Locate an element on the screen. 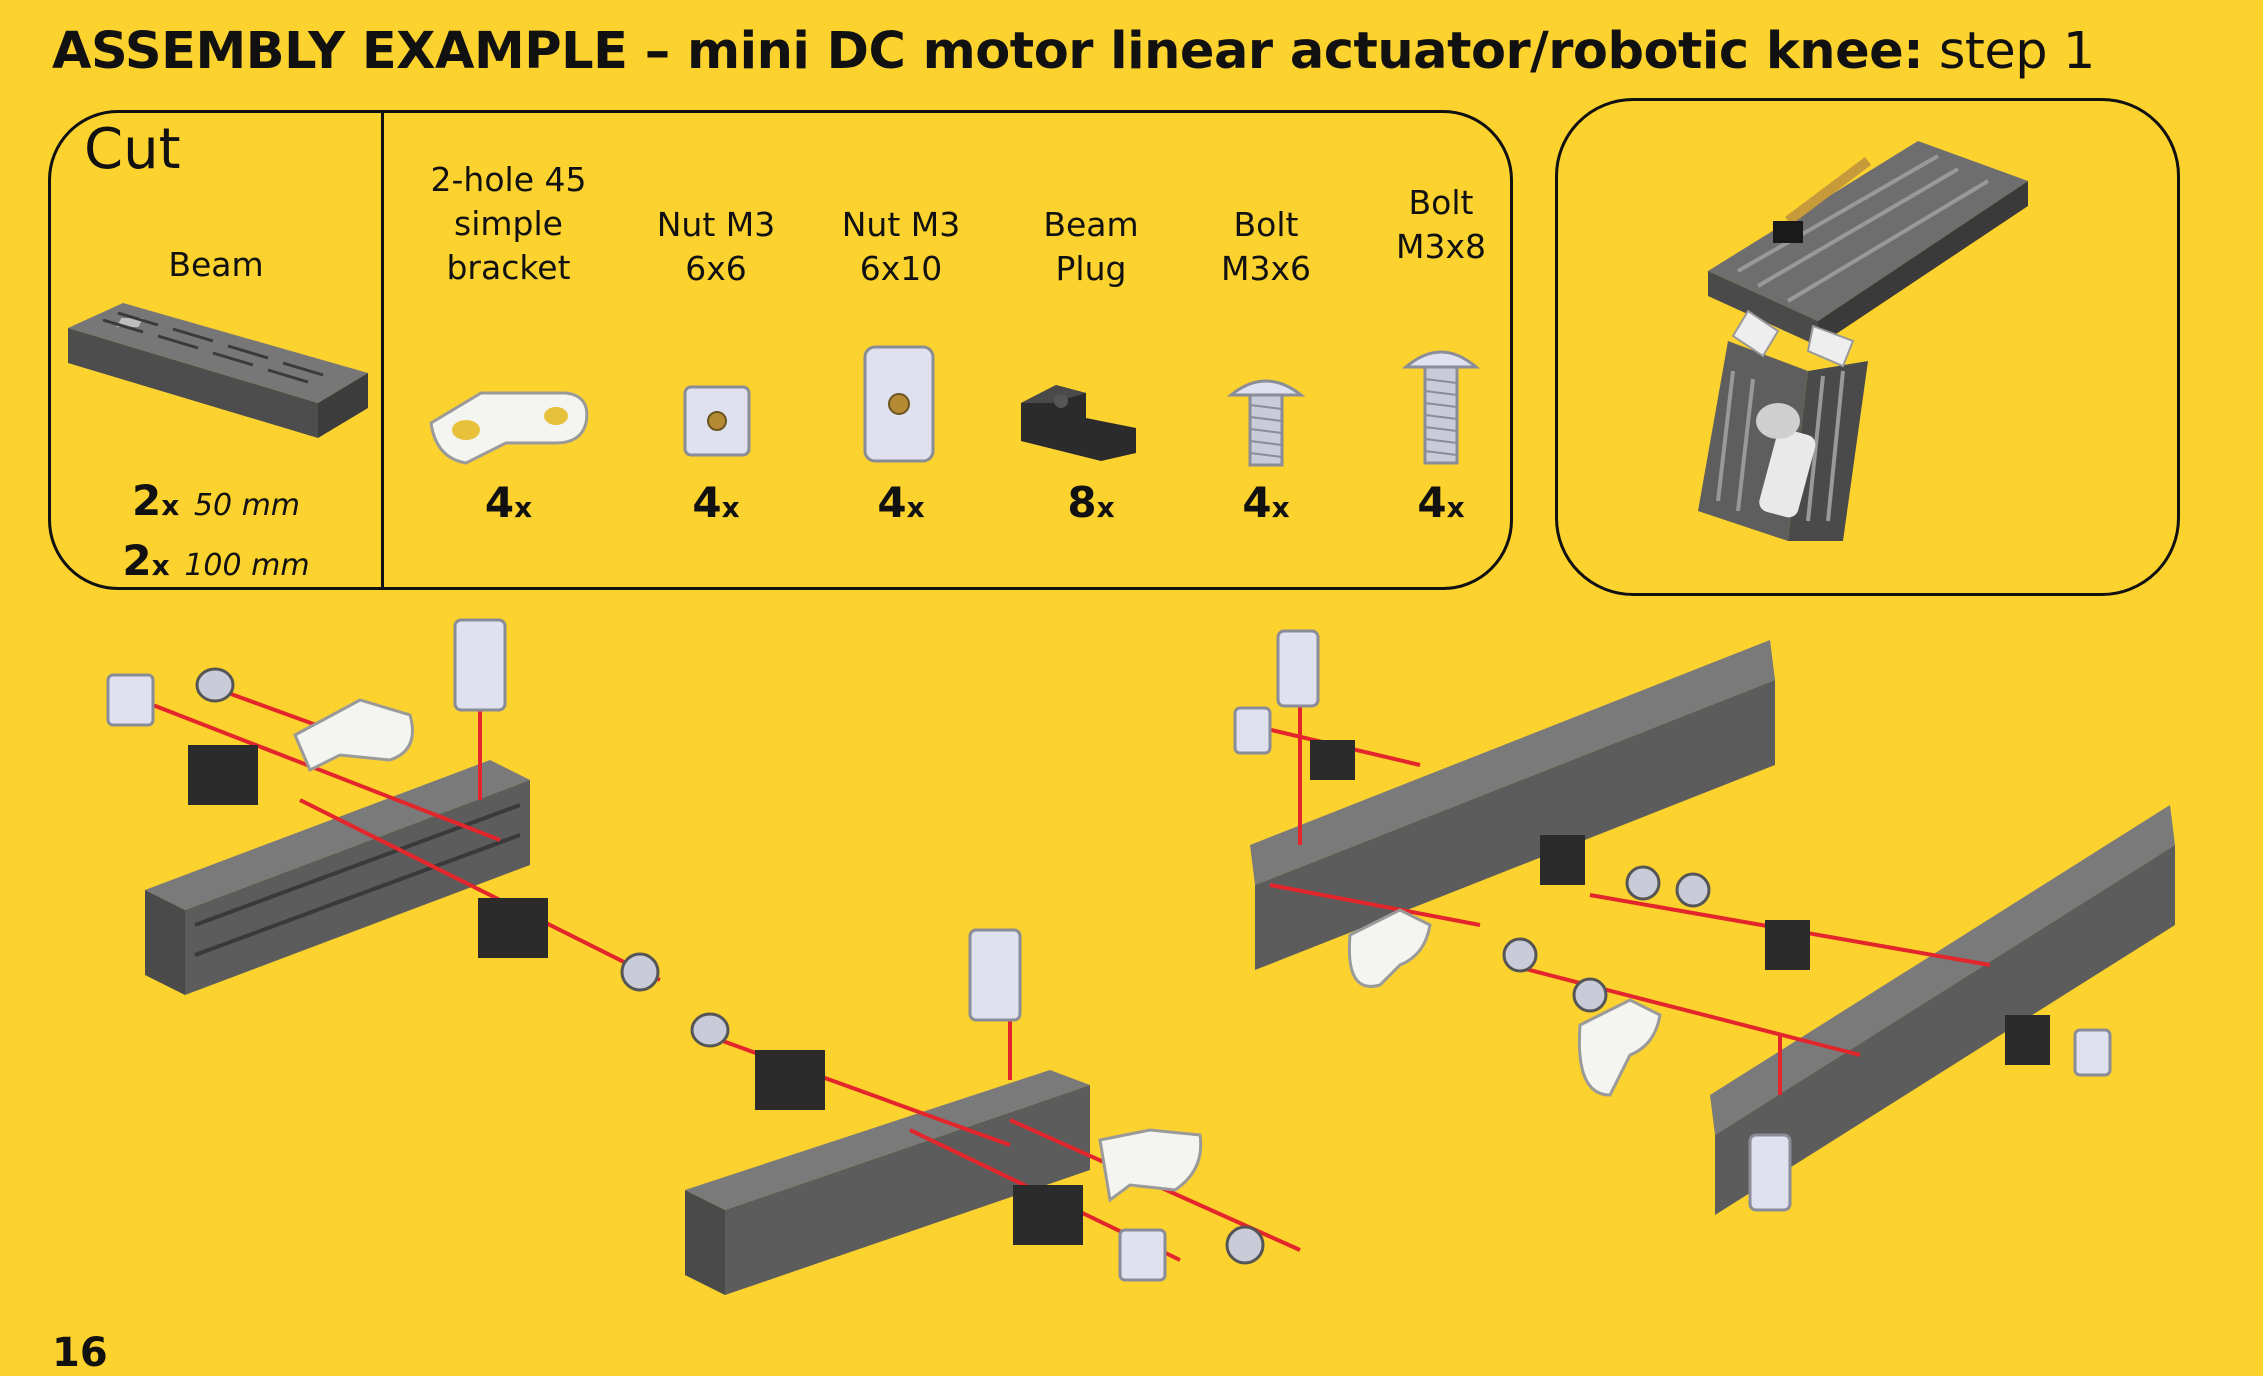  page-number: 16 is located at coordinates (80, 1353).